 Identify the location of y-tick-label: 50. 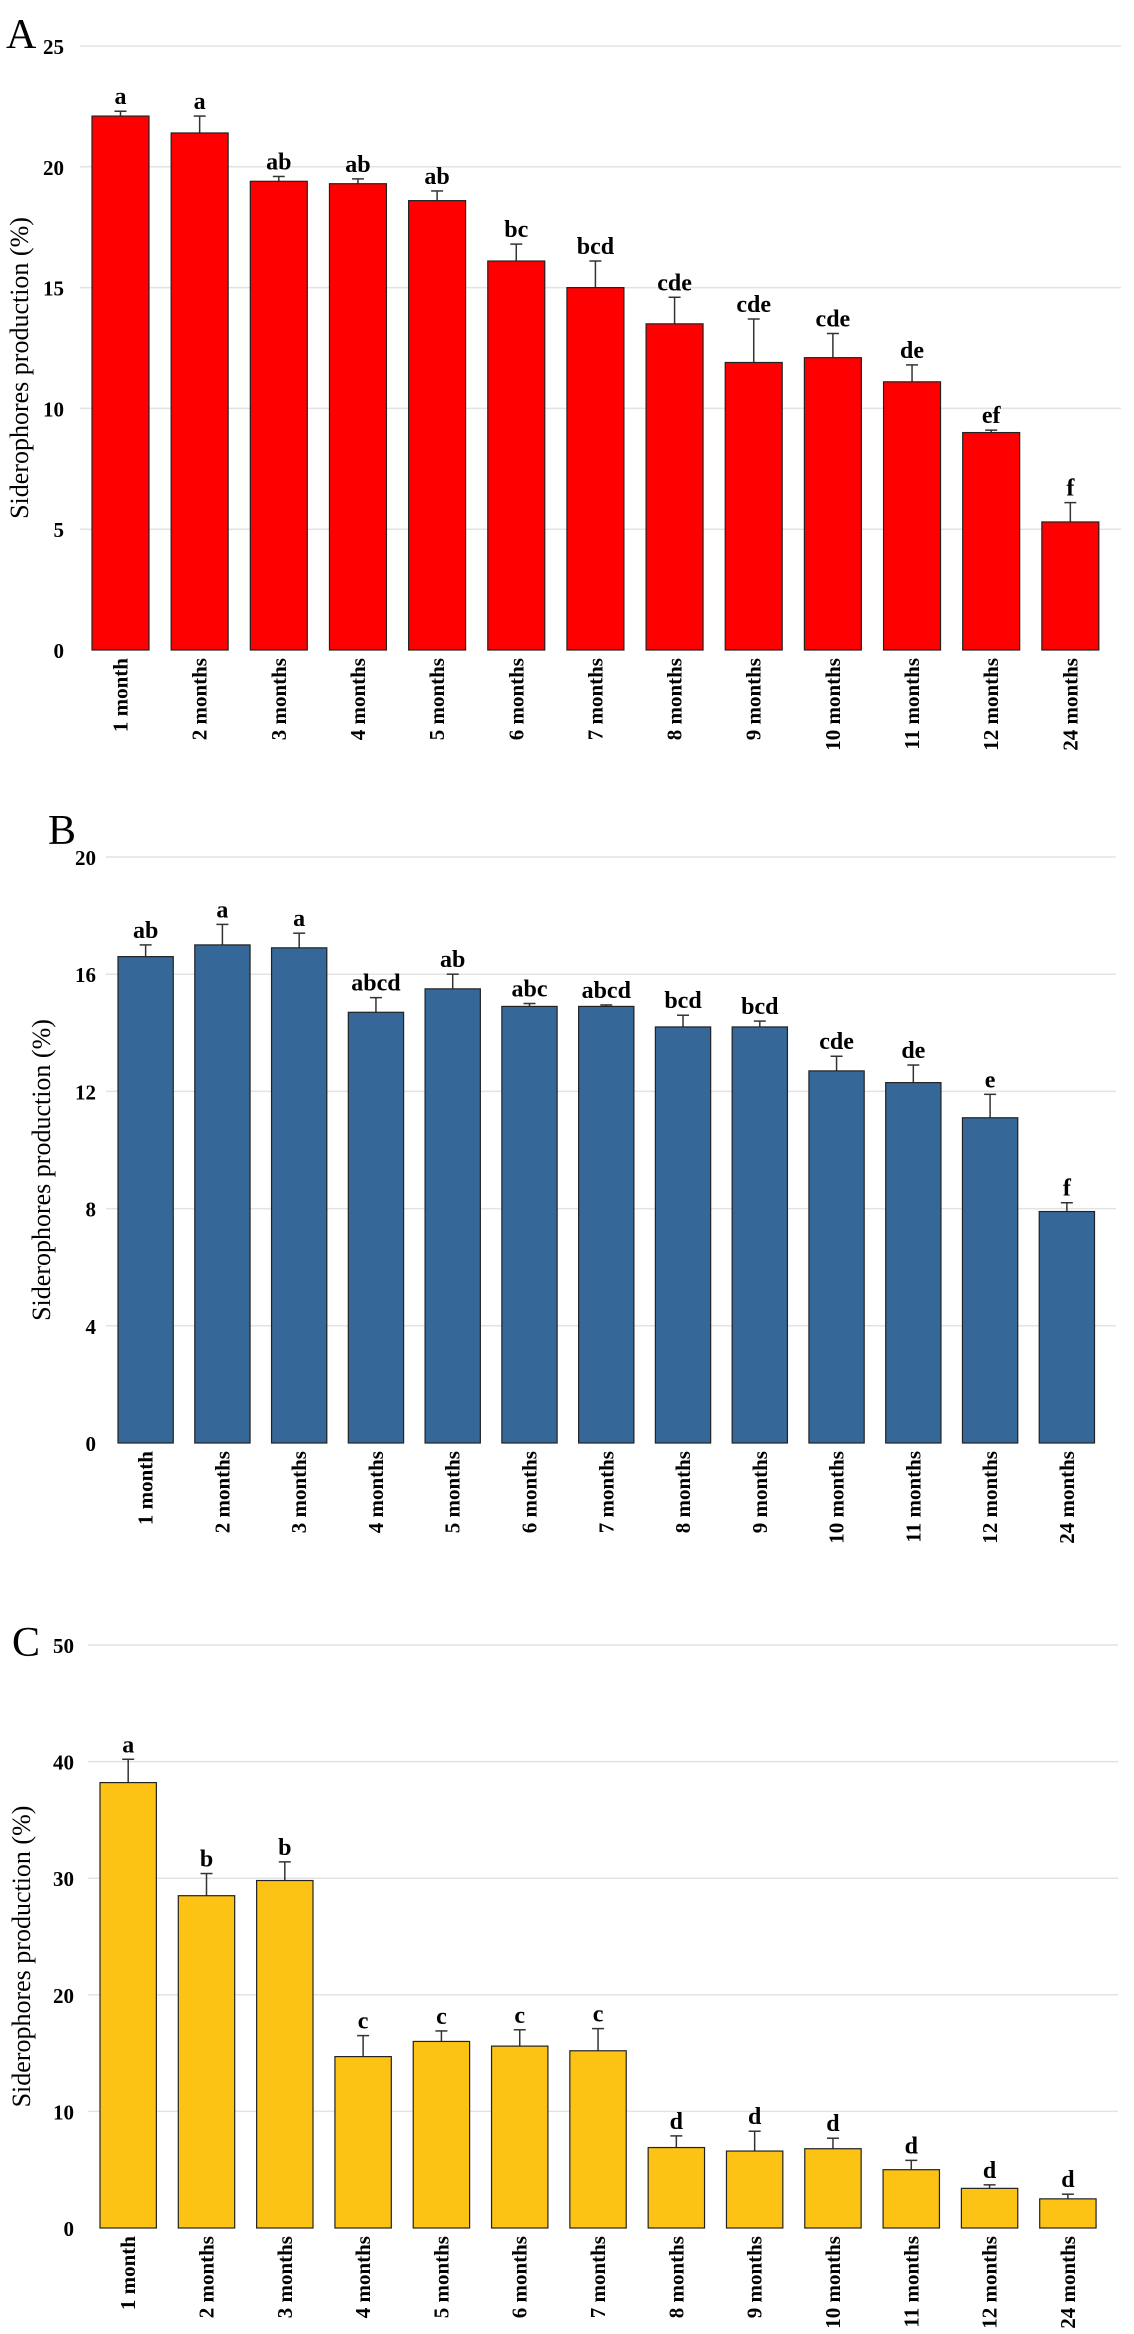
(63, 1646).